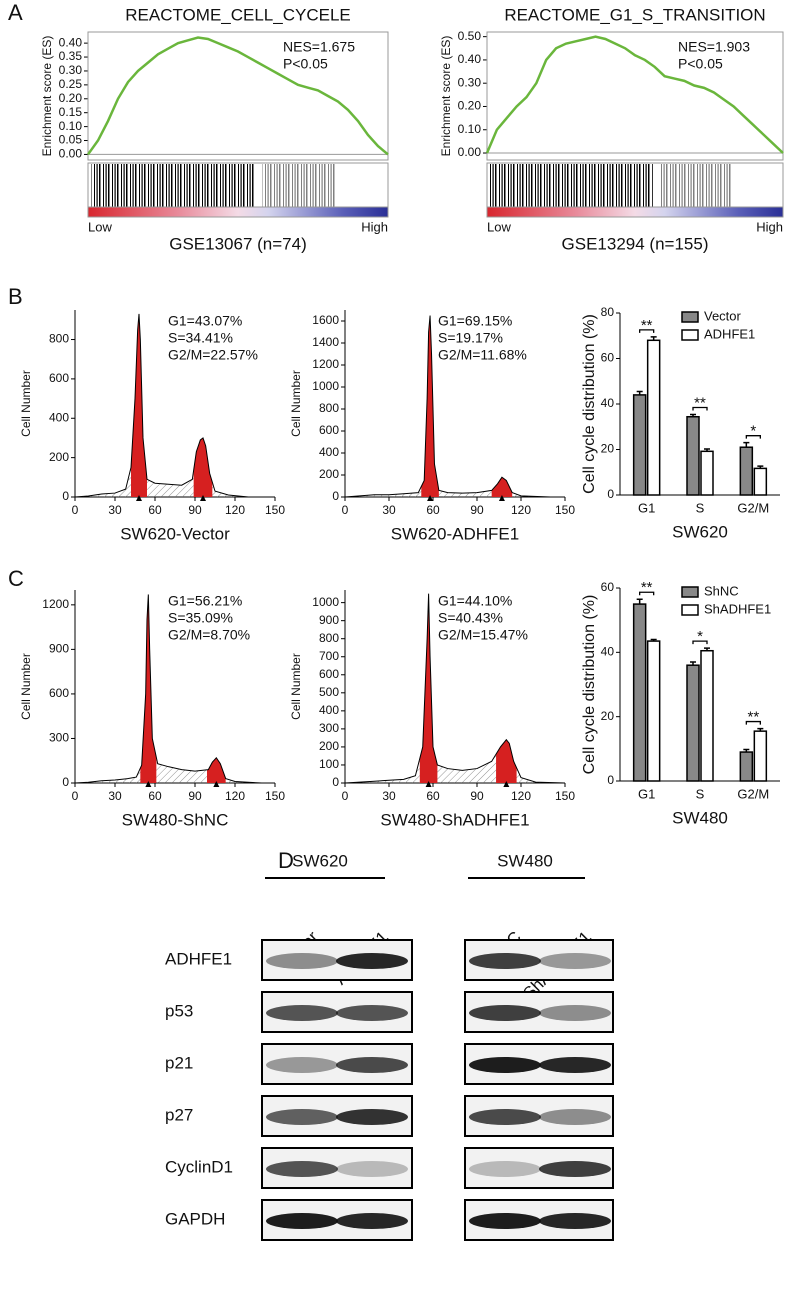  Describe the element at coordinates (55, 604) in the screenshot. I see `y-tick-label: 1200` at that location.